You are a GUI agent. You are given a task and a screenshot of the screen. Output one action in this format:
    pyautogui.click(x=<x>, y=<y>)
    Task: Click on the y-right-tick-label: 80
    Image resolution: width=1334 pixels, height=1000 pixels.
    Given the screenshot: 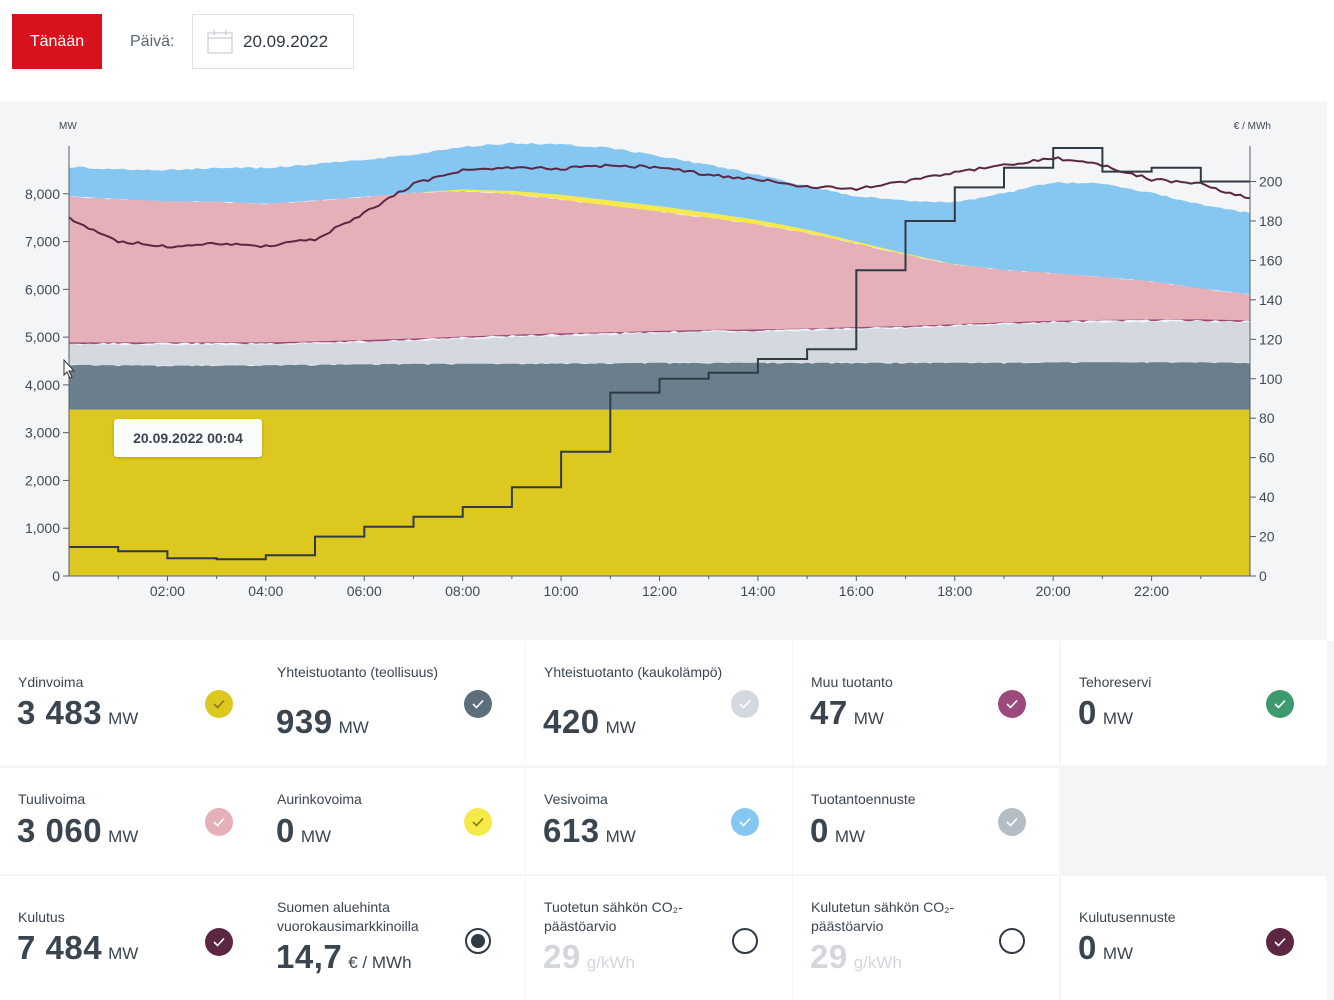 What is the action you would take?
    pyautogui.click(x=1267, y=418)
    